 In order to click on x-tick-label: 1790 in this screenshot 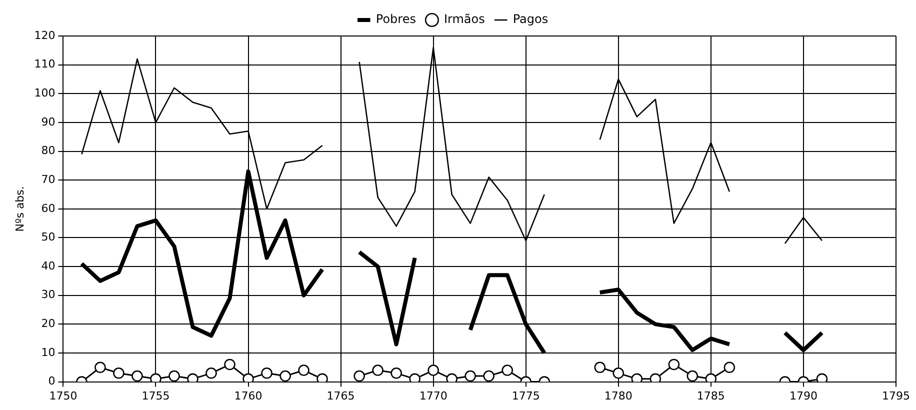, I will do `click(803, 395)`.